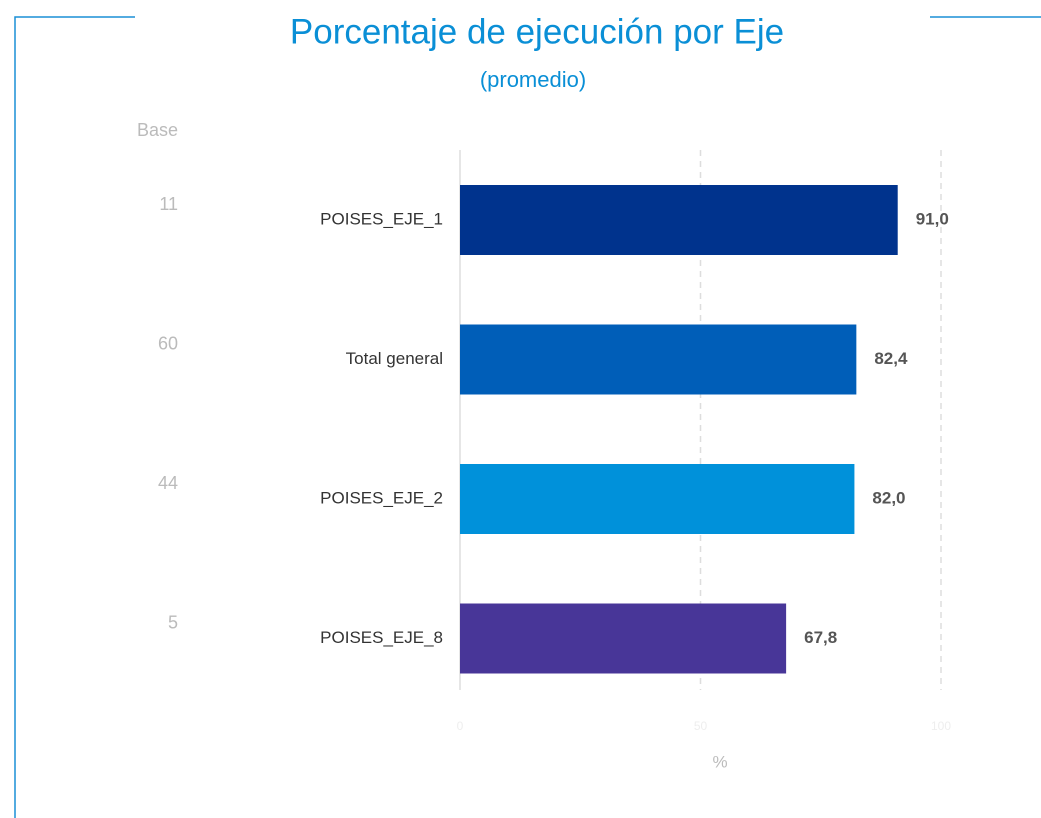 This screenshot has width=1041, height=818. Describe the element at coordinates (701, 726) in the screenshot. I see `x-tick-label: 50` at that location.